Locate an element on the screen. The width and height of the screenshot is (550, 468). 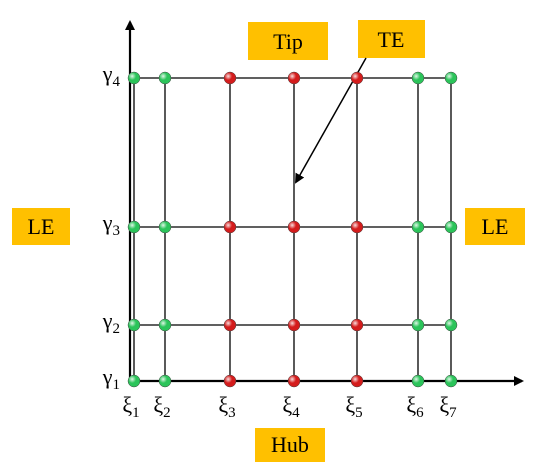
le-left-box is located at coordinates (41, 226).